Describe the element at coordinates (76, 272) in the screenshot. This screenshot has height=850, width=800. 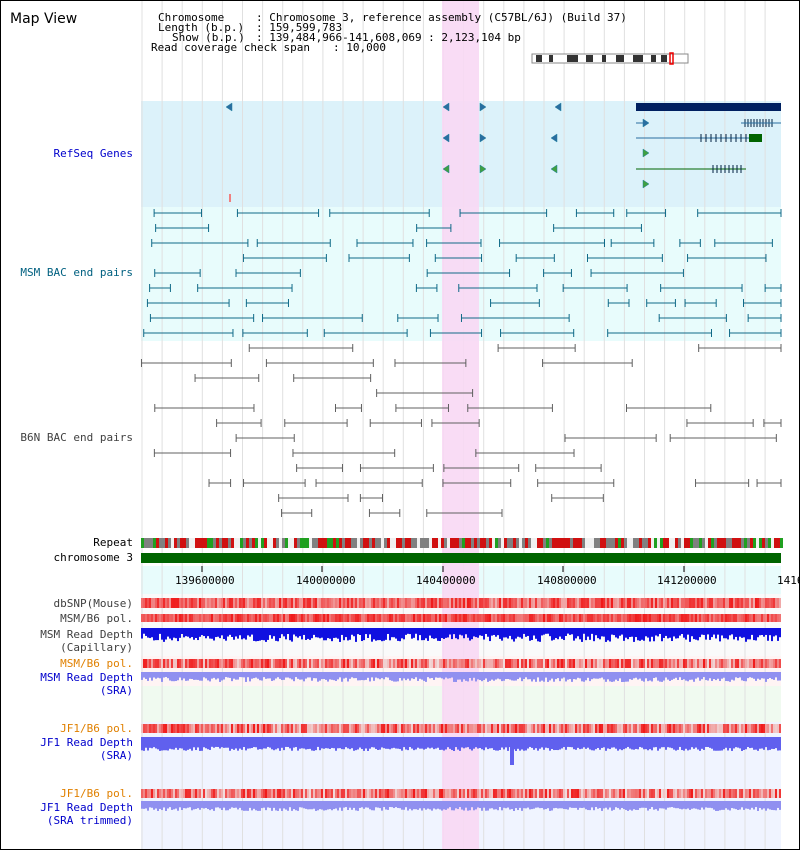
I see `track-label-msm-bac: MSM BAC end pairs` at that location.